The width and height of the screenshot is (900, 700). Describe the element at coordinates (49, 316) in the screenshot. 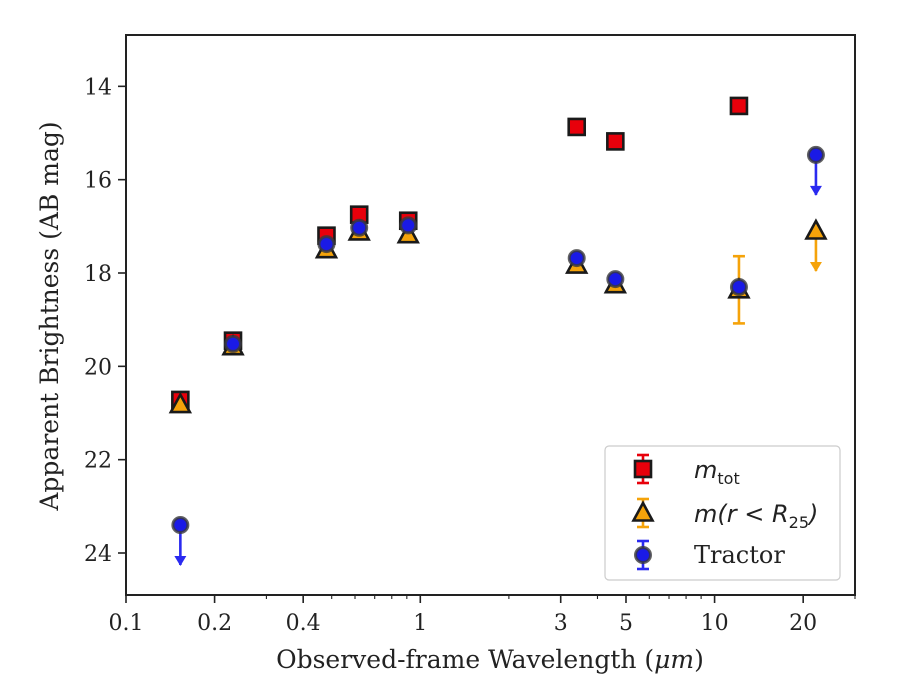

I see `y-axis-label: Apparent Brightness (AB mag)` at that location.